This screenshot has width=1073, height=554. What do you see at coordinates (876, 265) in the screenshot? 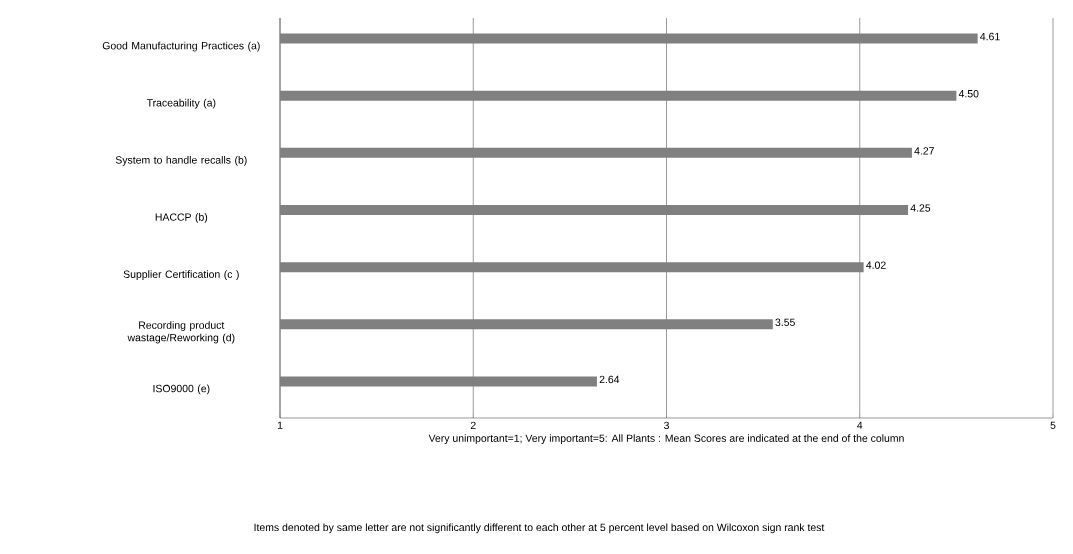
I see `data-label: 4.02` at bounding box center [876, 265].